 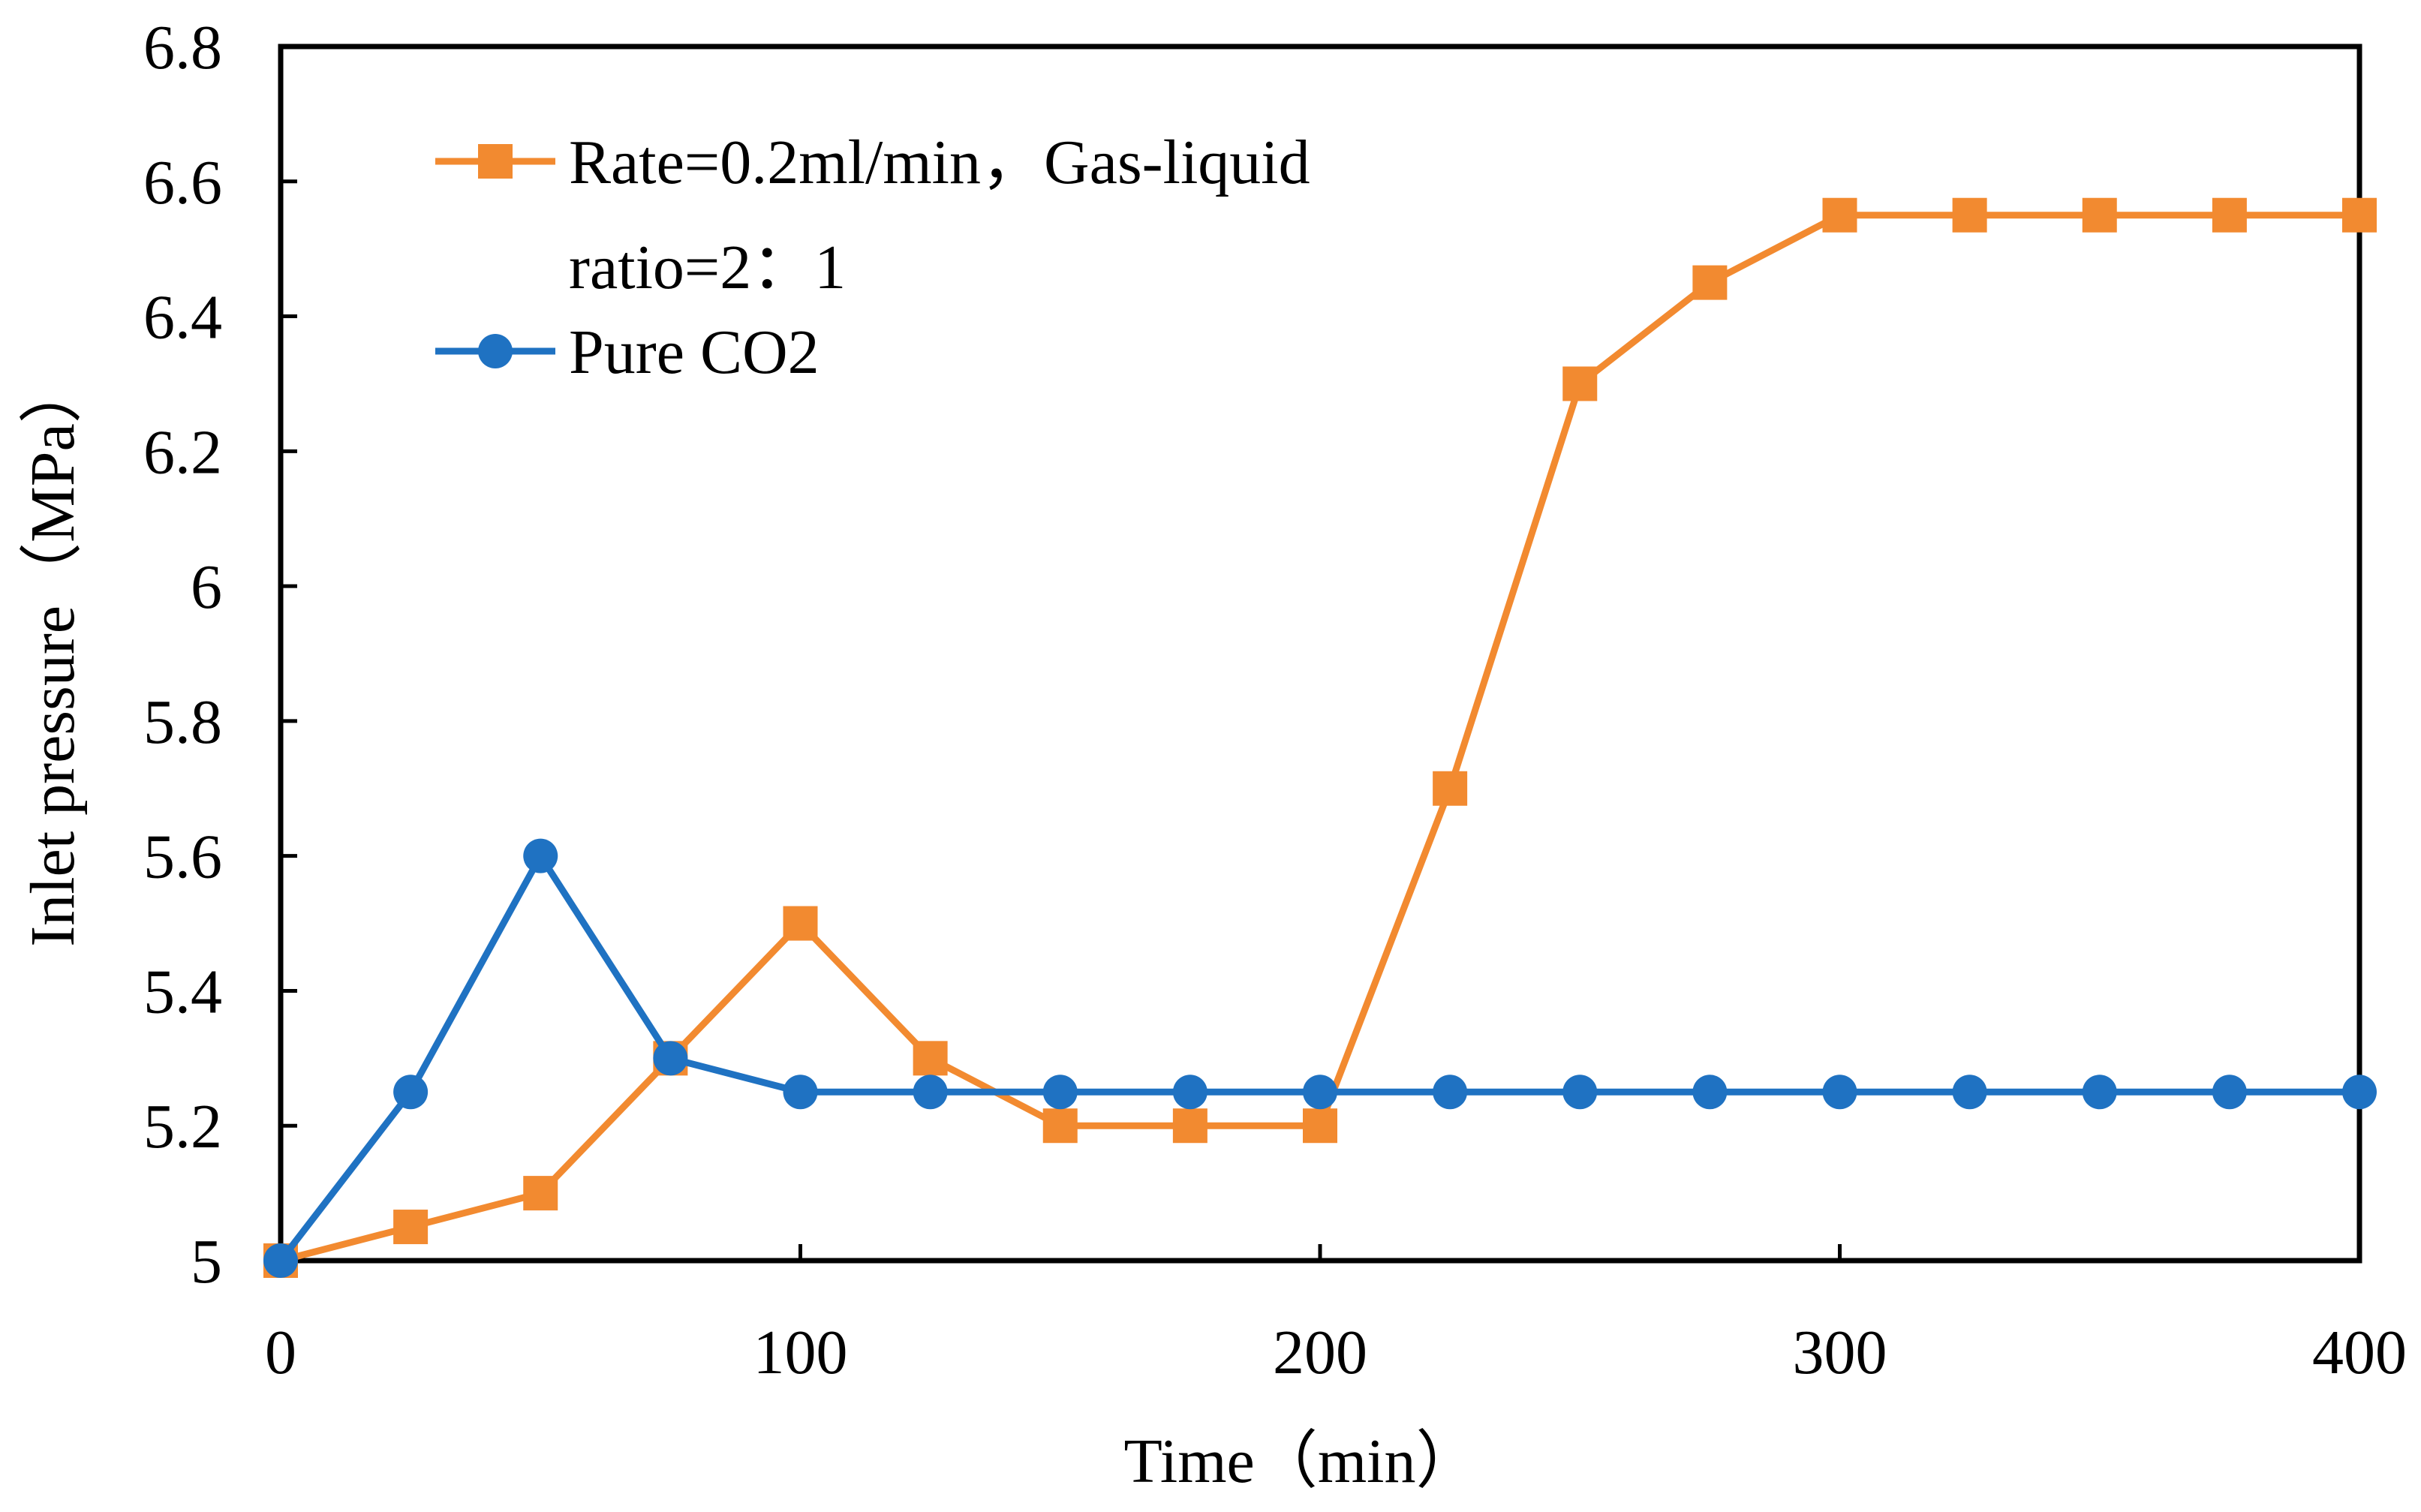 I want to click on y-tick-label: 6.2, so click(x=182, y=452).